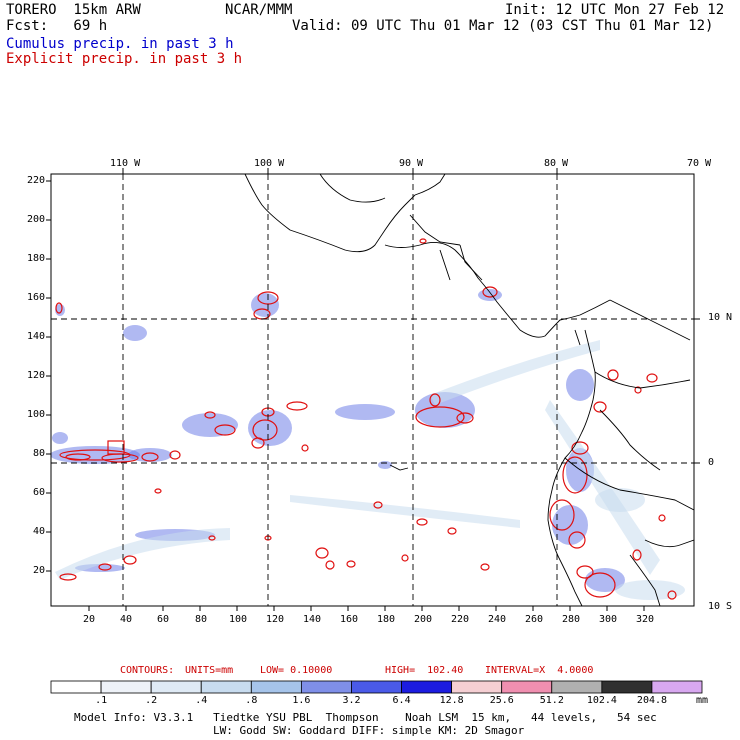  What do you see at coordinates (269, 163) in the screenshot?
I see `lon-label-100w: 100 W` at bounding box center [269, 163].